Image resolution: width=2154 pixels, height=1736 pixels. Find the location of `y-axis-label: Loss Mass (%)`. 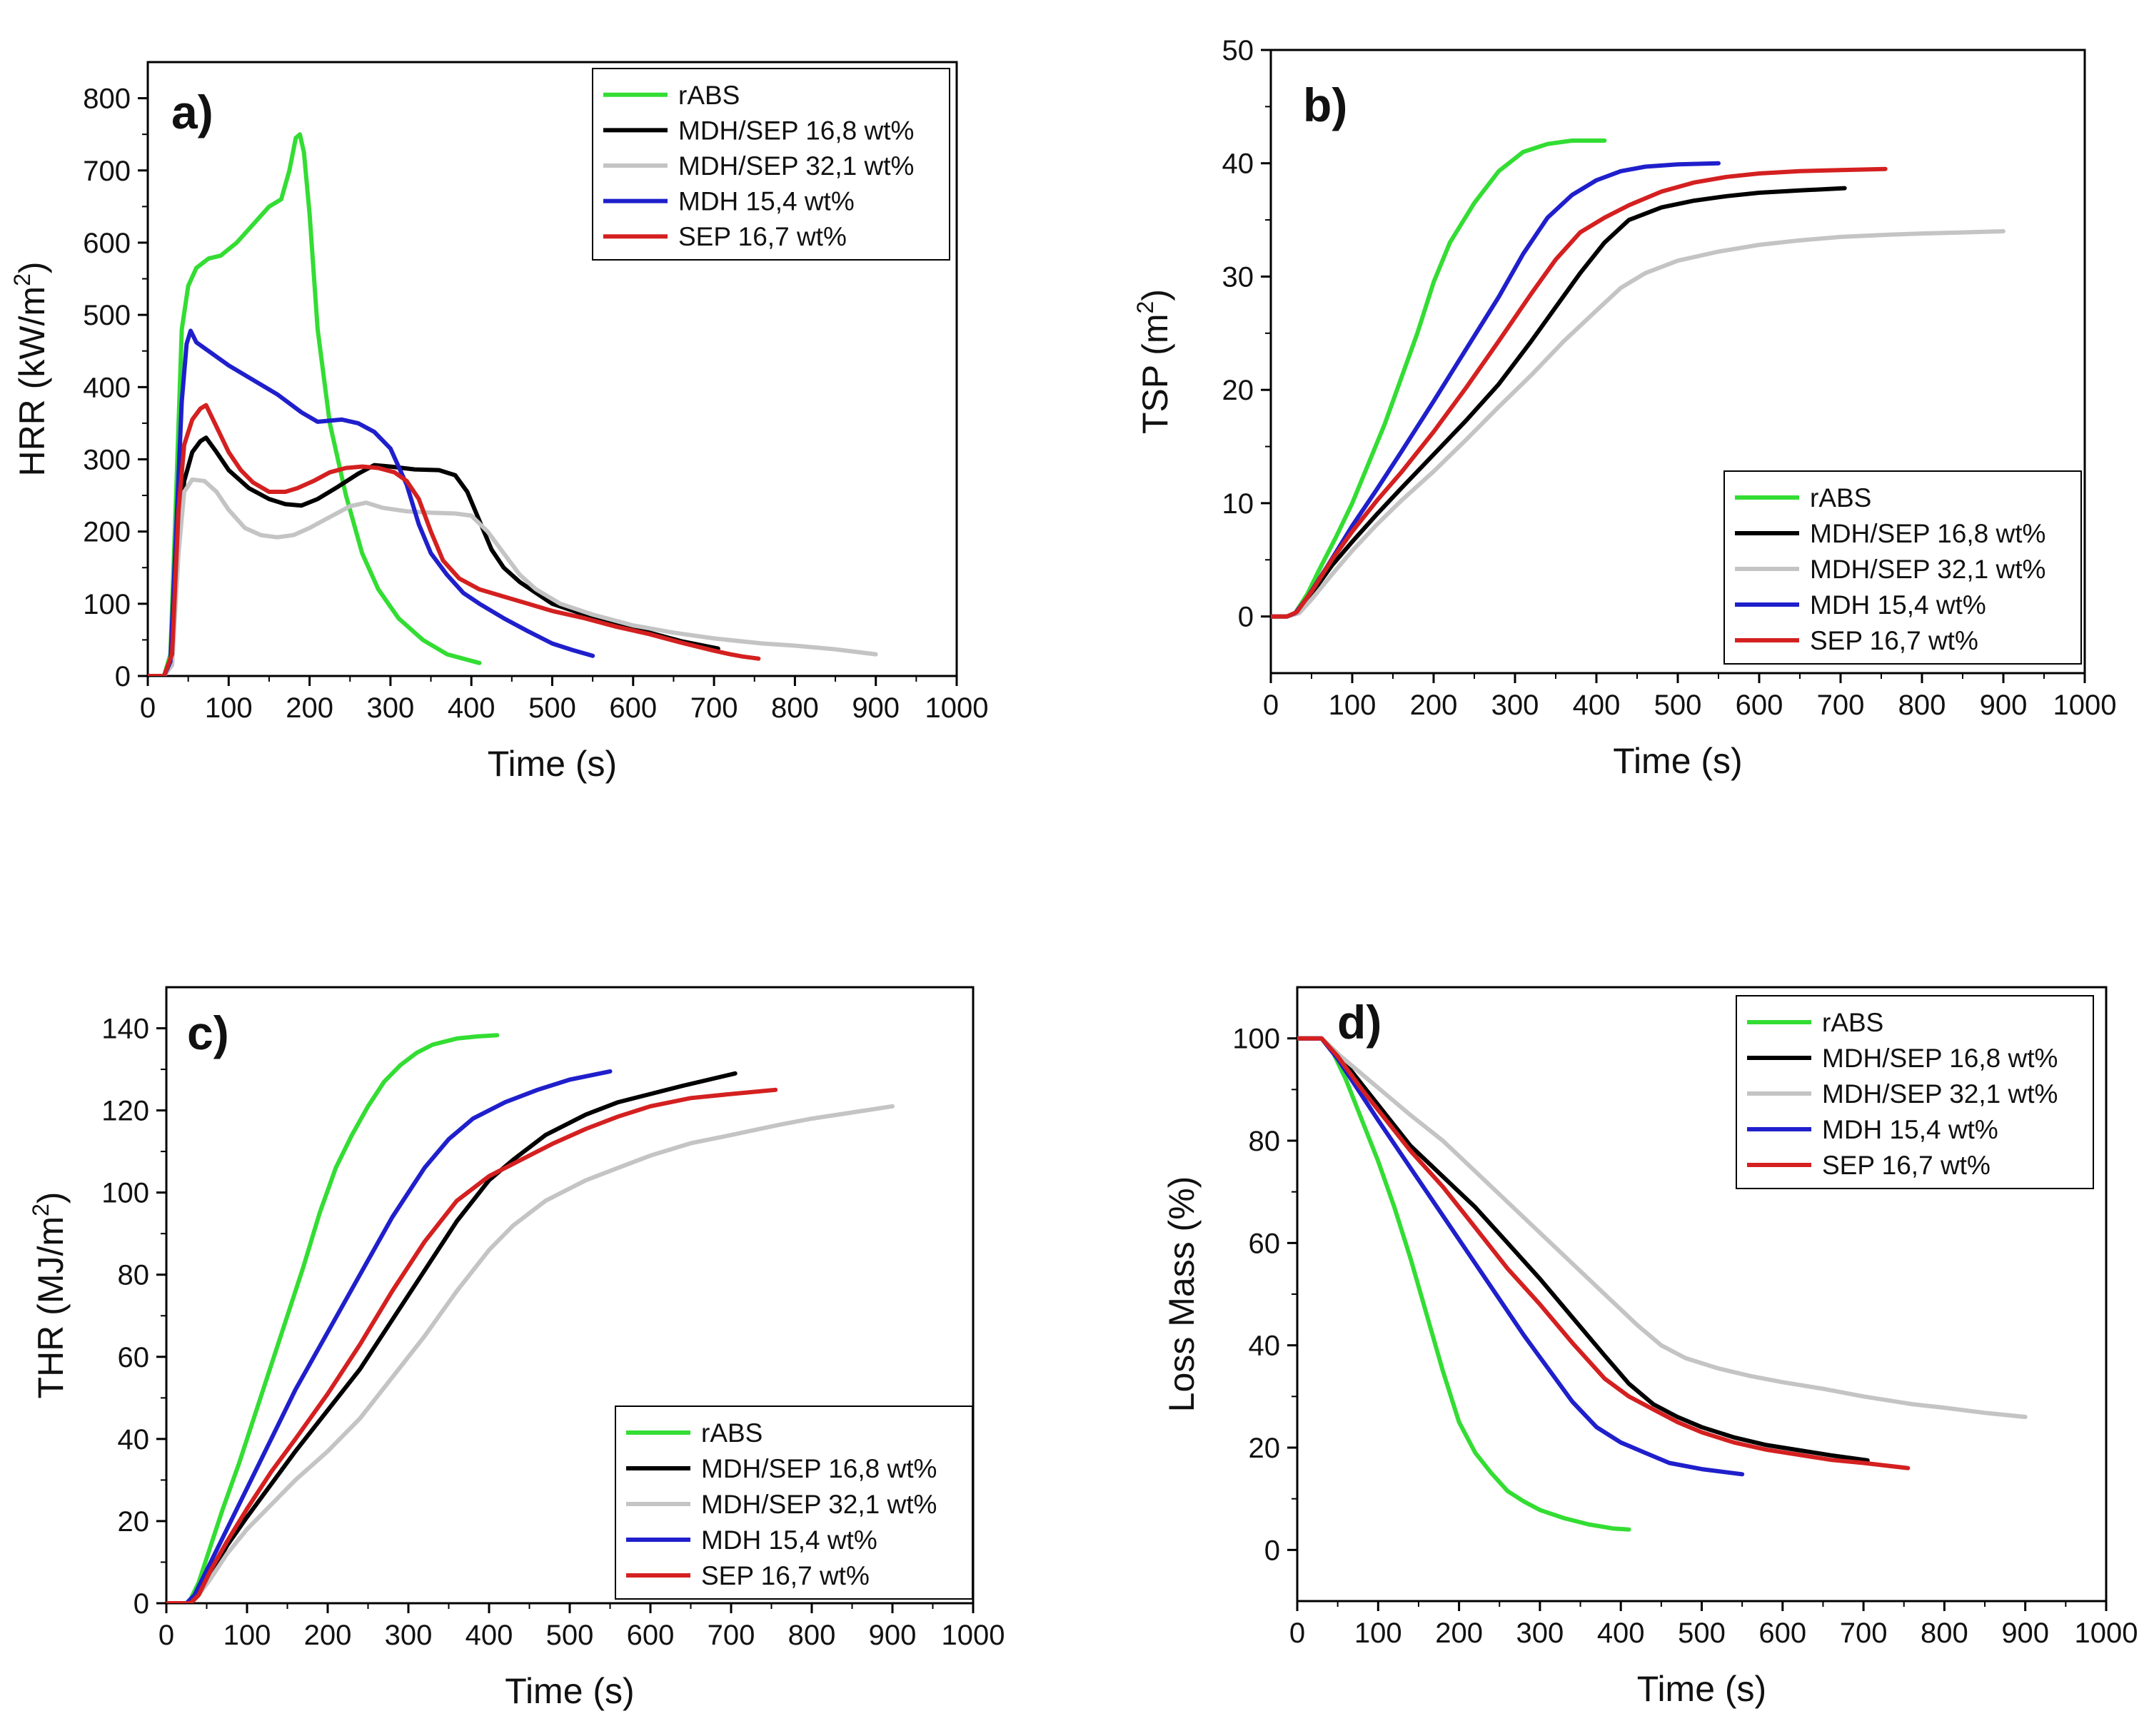

y-axis-label: Loss Mass (%) is located at coordinates (1182, 1294).